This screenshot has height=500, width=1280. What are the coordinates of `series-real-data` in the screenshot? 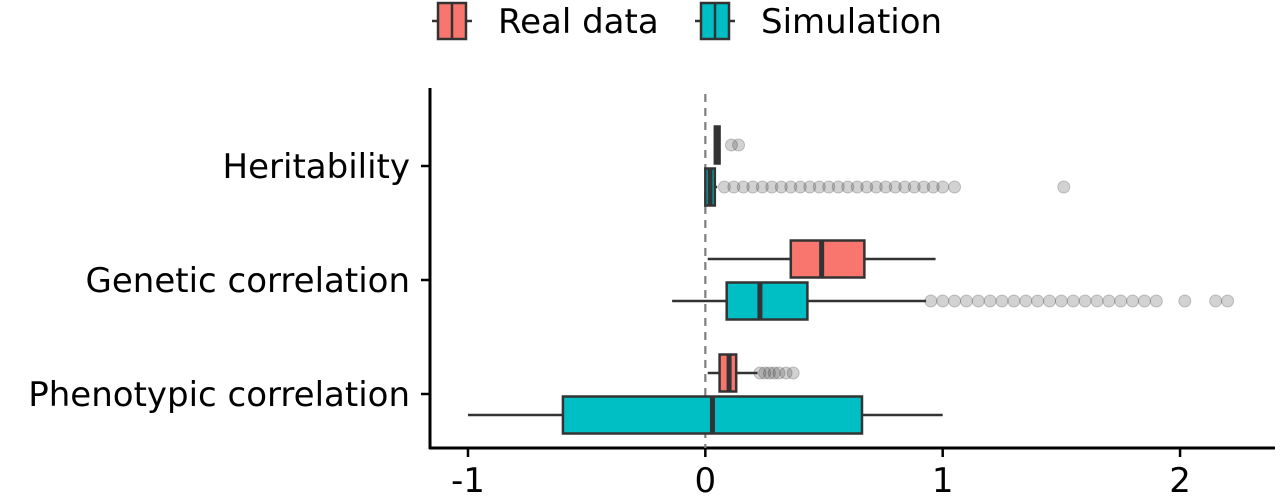 It's located at (821, 259).